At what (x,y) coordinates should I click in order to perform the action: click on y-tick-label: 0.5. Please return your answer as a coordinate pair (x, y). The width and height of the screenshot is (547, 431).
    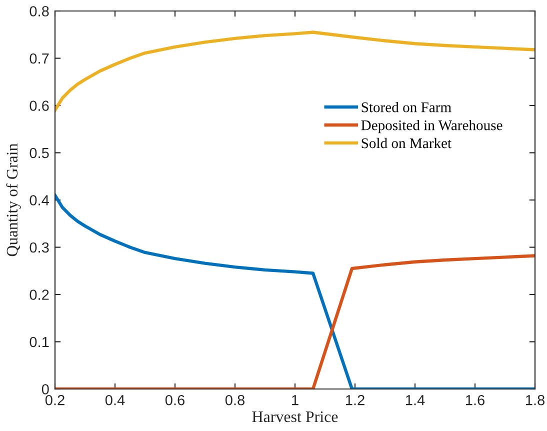
    Looking at the image, I should click on (39, 153).